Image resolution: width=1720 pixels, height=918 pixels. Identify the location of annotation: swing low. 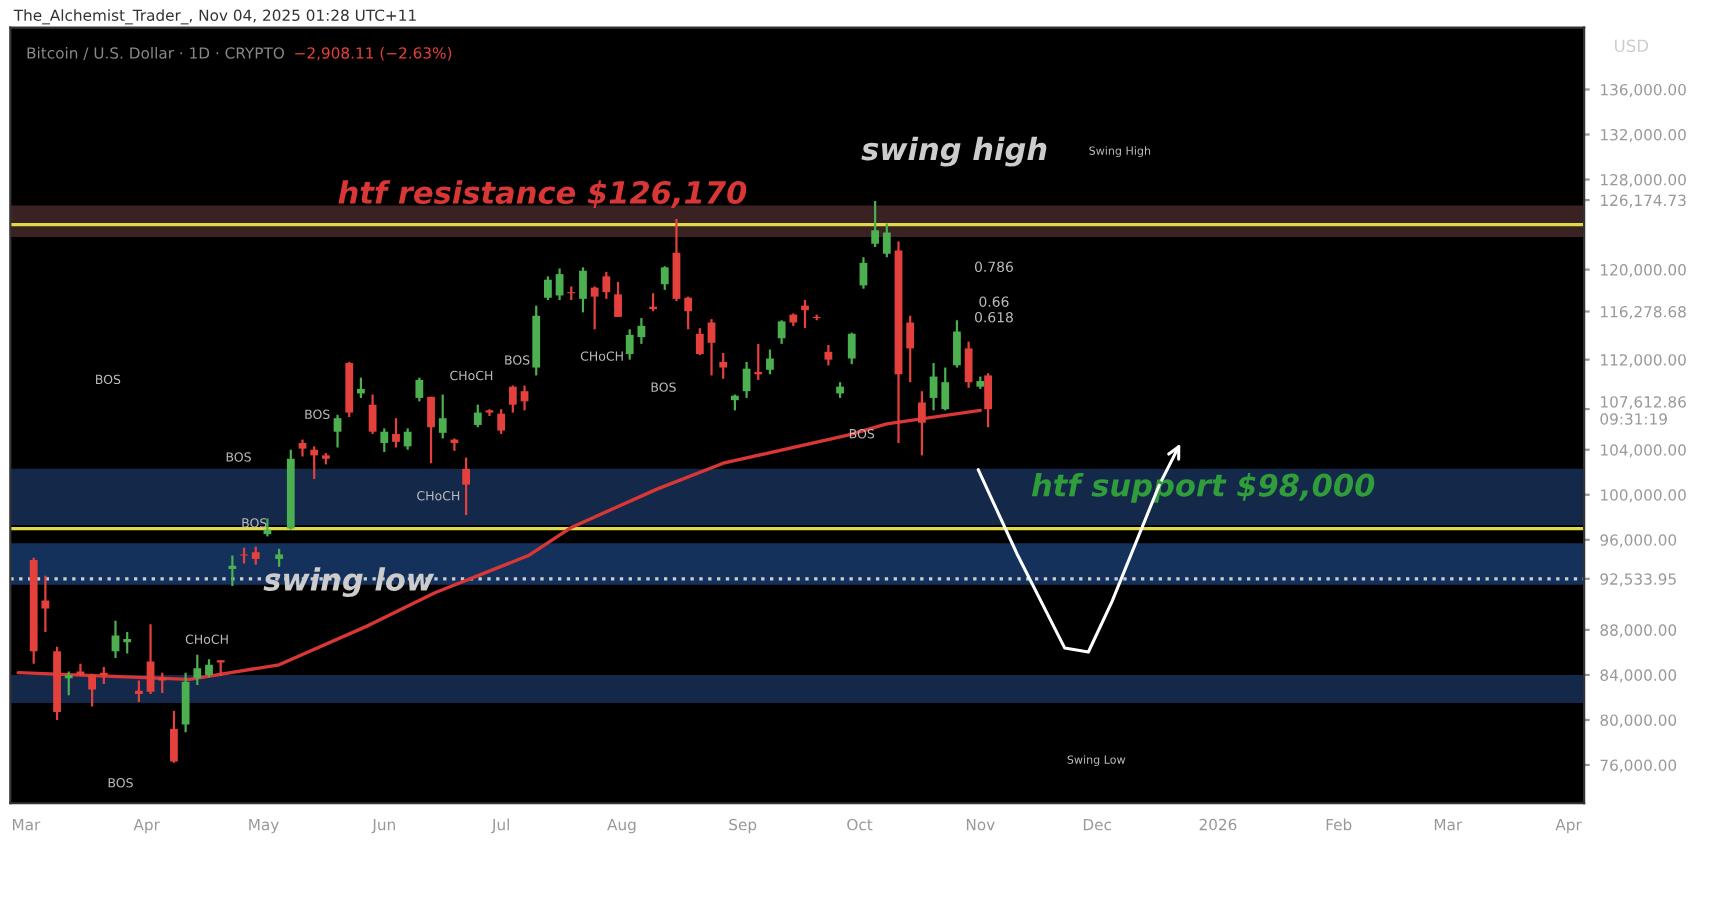
(349, 582).